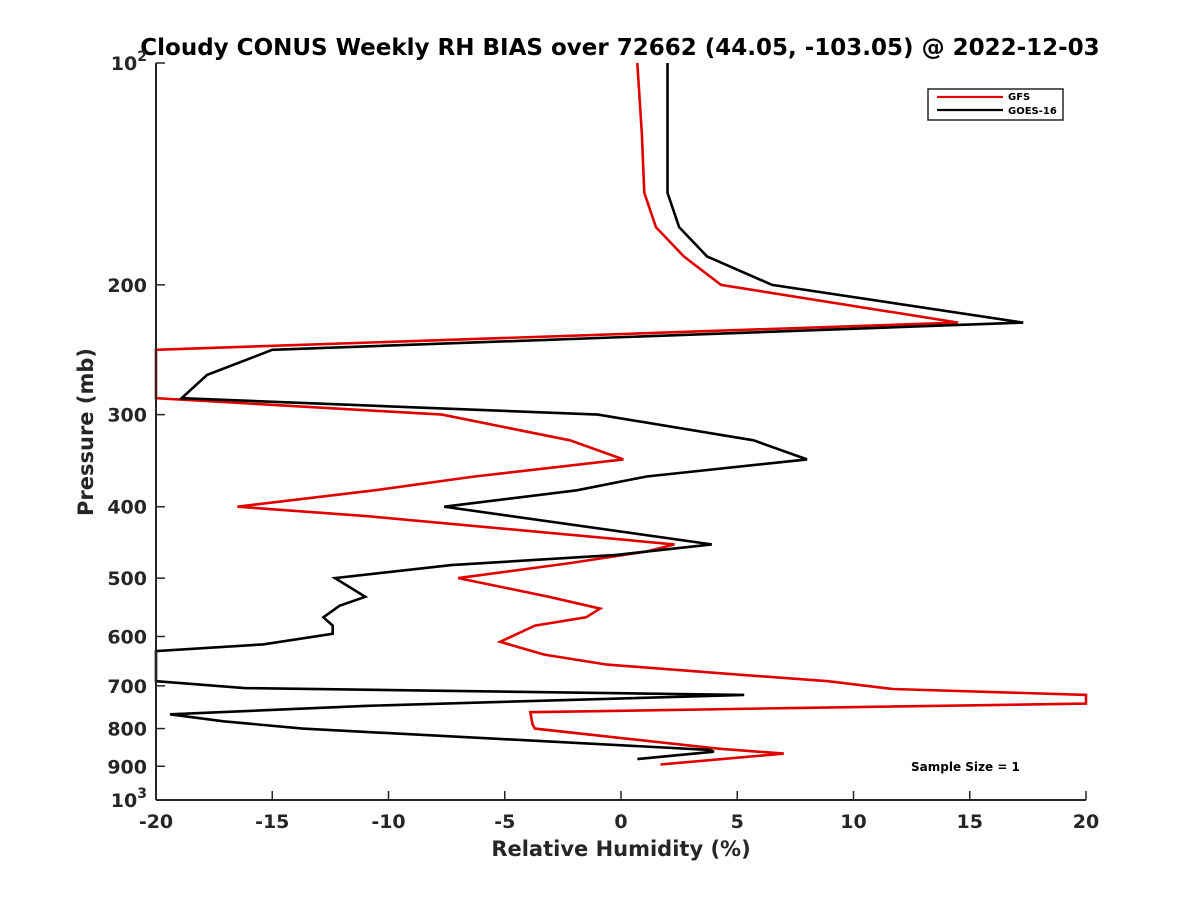 The height and width of the screenshot is (900, 1200). What do you see at coordinates (127, 286) in the screenshot?
I see `y-tick-label: 200` at bounding box center [127, 286].